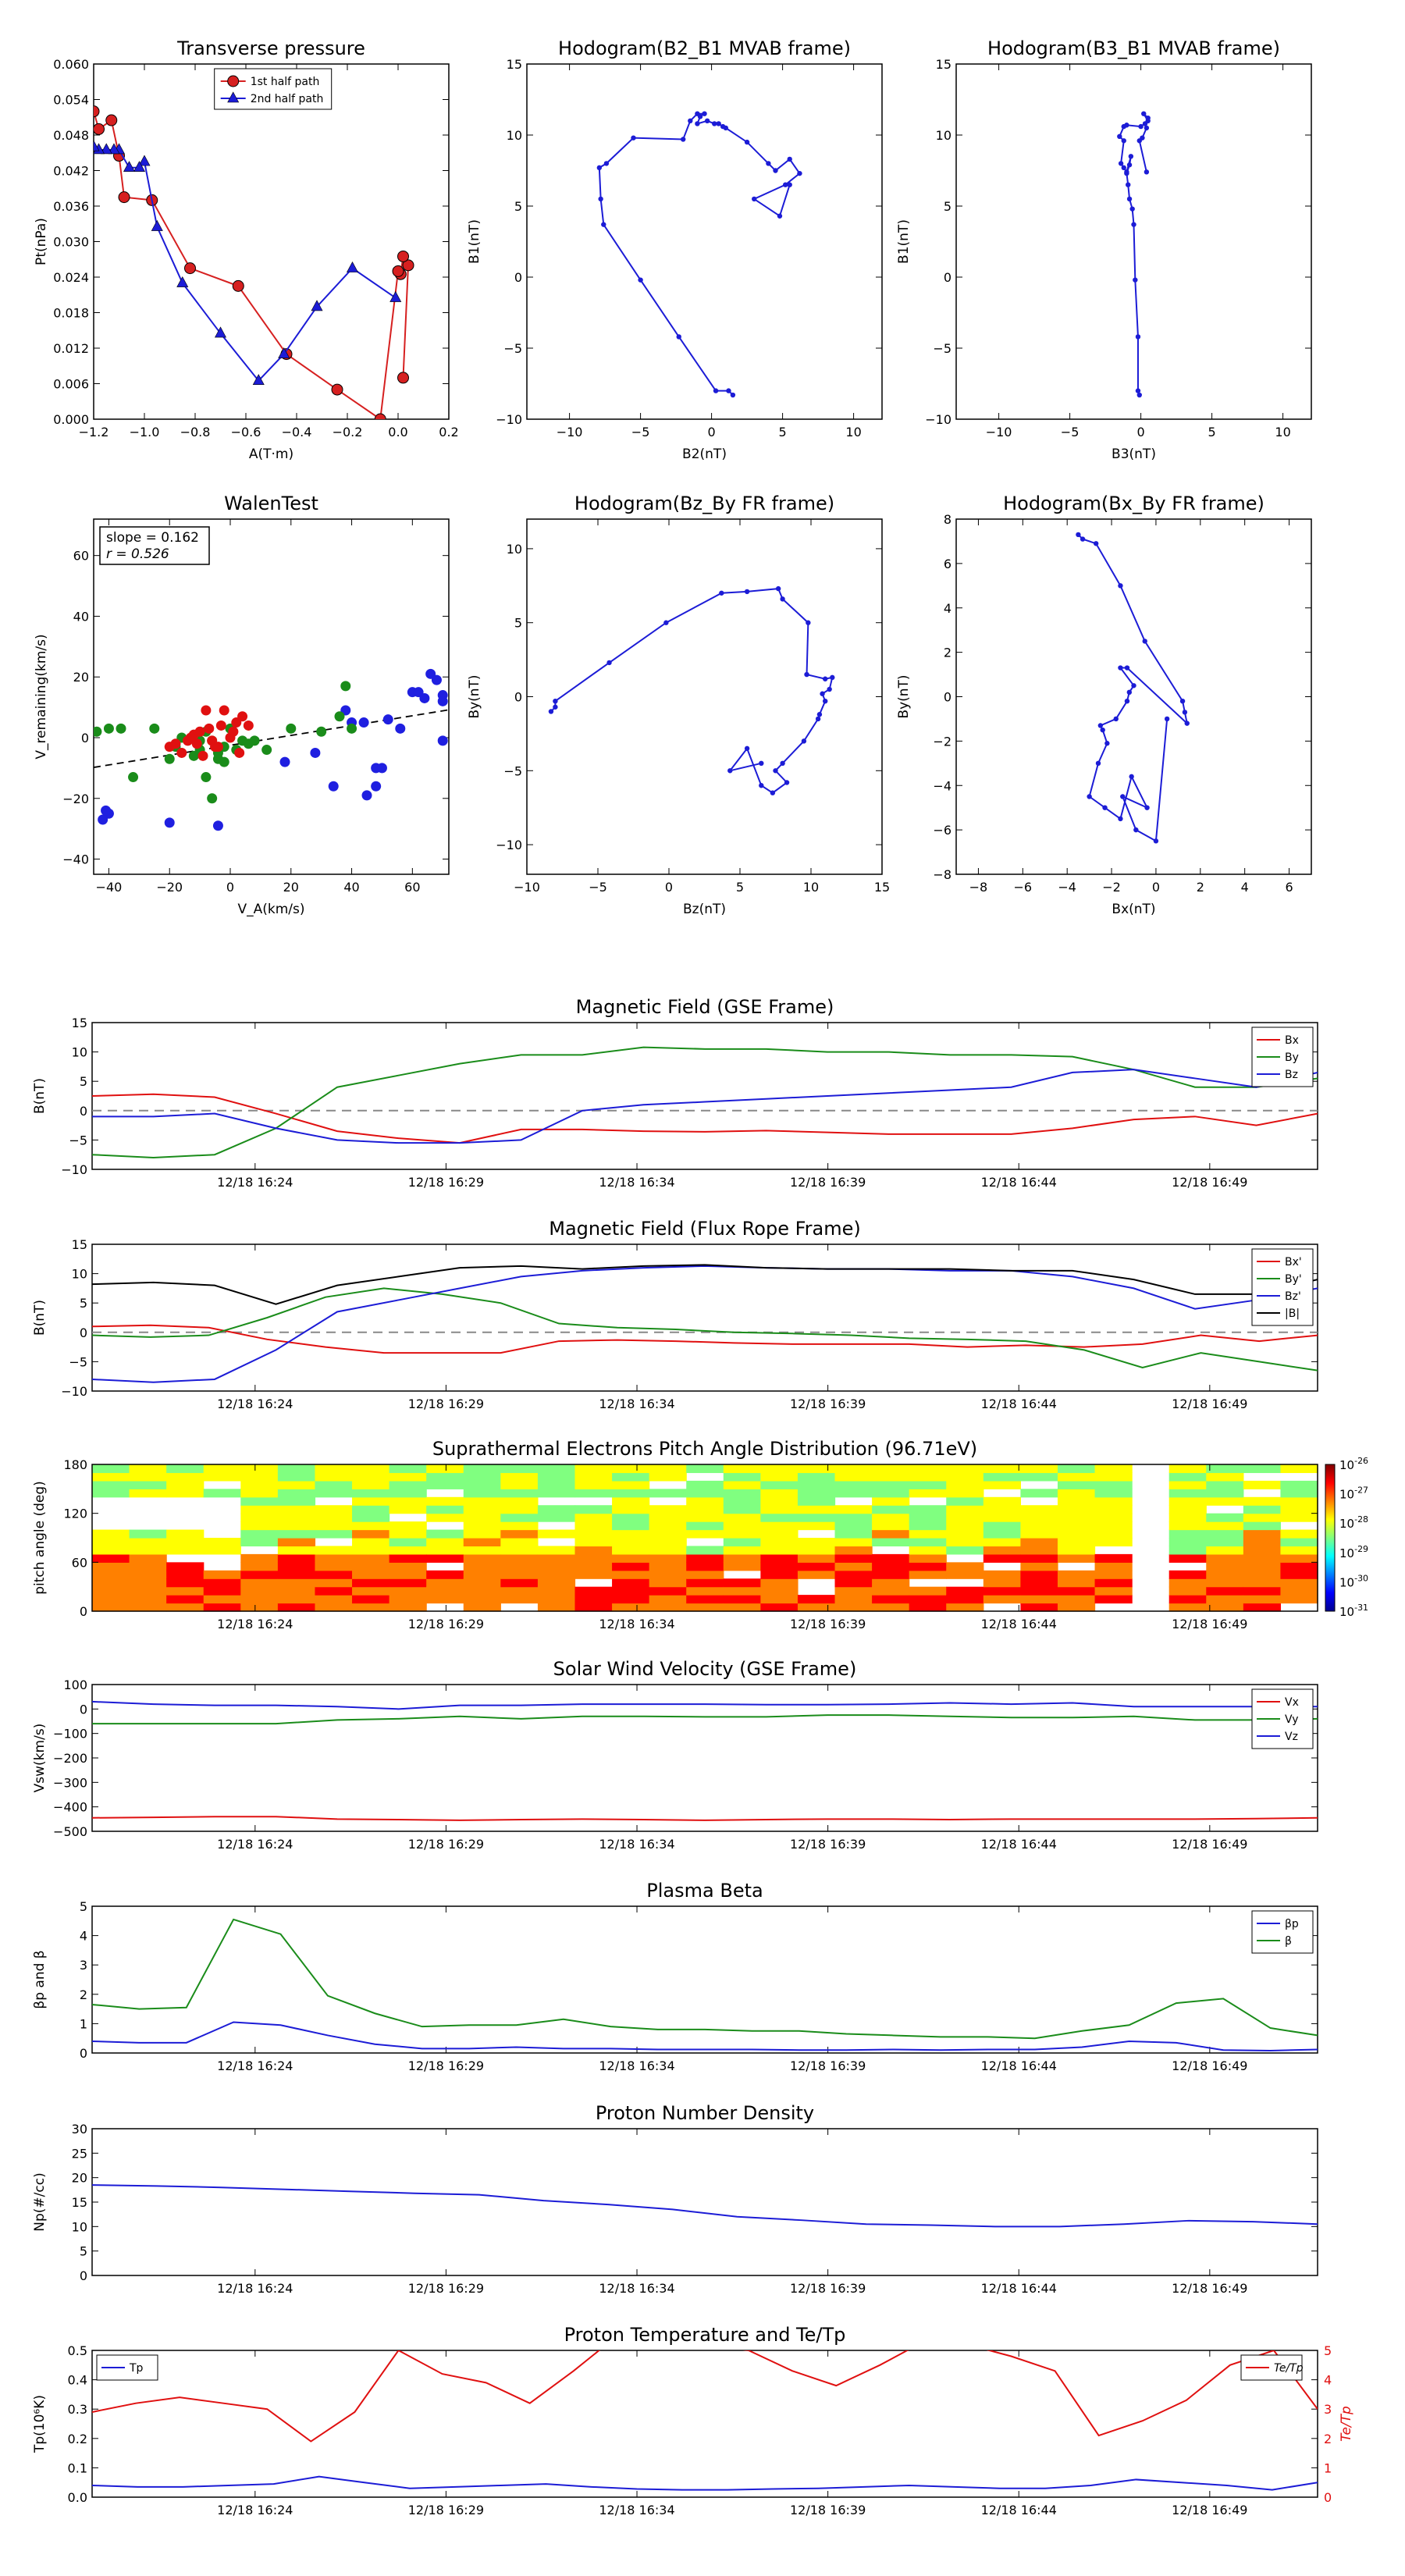  Describe the element at coordinates (71, 206) in the screenshot. I see `y-tick-label: 0.036` at that location.